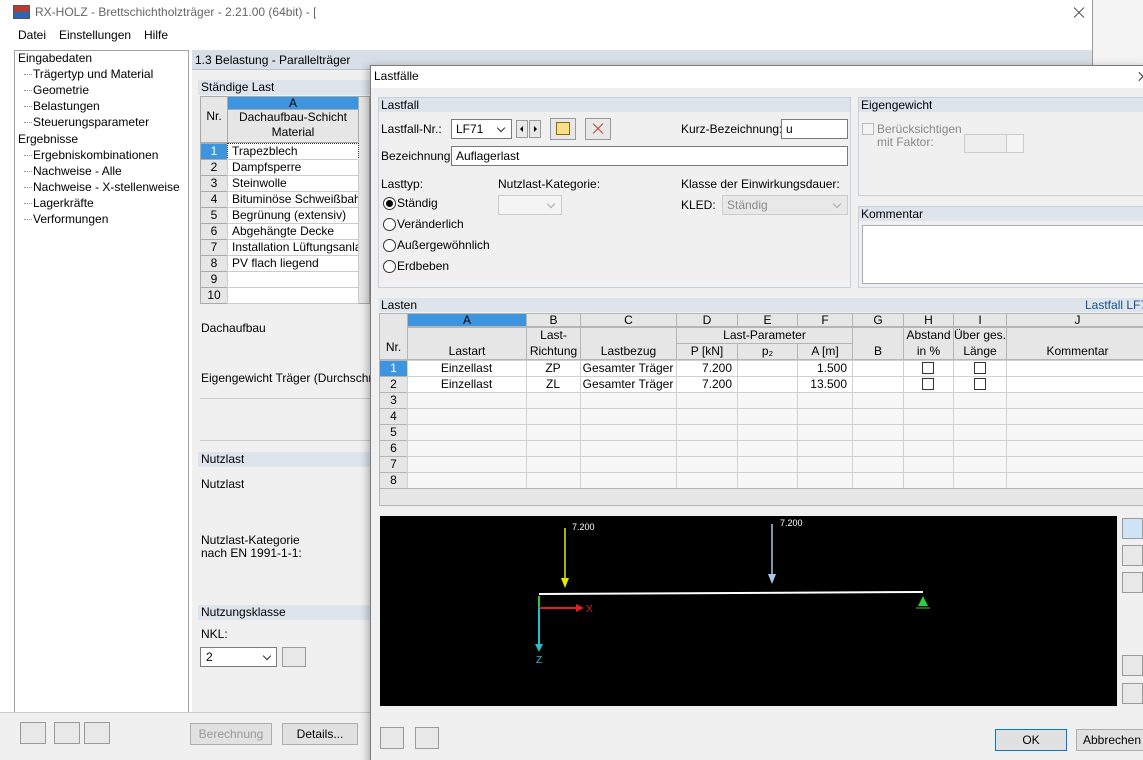  I want to click on table-cell: Abgehängte Decke, so click(293, 231).